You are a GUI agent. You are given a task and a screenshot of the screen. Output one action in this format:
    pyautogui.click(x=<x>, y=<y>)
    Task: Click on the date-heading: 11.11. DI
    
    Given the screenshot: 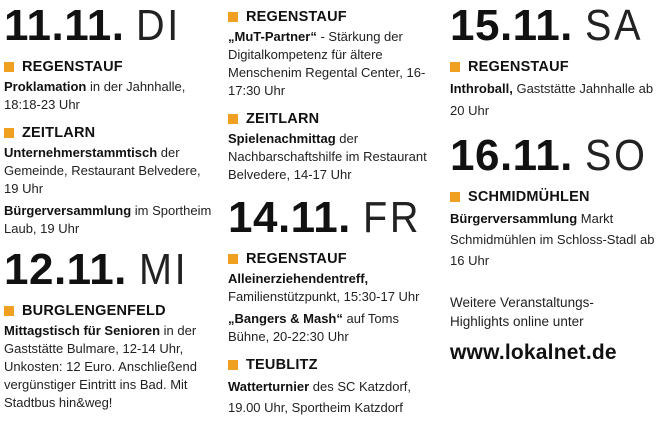 What is the action you would take?
    pyautogui.click(x=109, y=26)
    